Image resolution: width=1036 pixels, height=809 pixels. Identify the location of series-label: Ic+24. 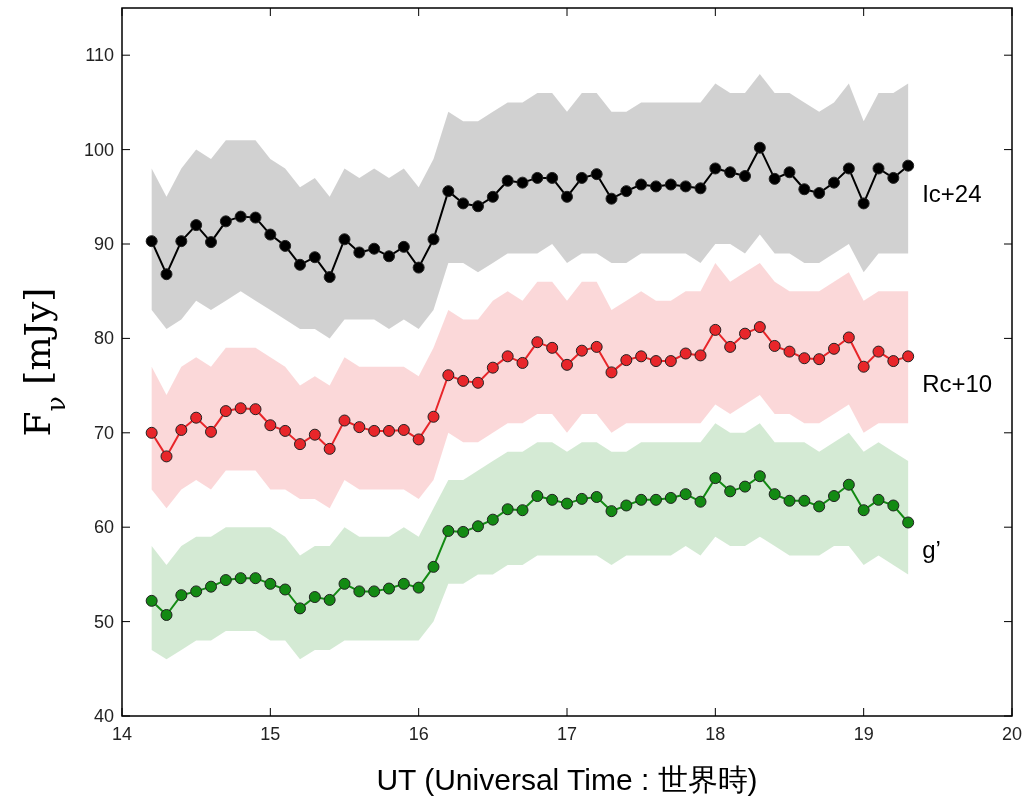
(952, 193).